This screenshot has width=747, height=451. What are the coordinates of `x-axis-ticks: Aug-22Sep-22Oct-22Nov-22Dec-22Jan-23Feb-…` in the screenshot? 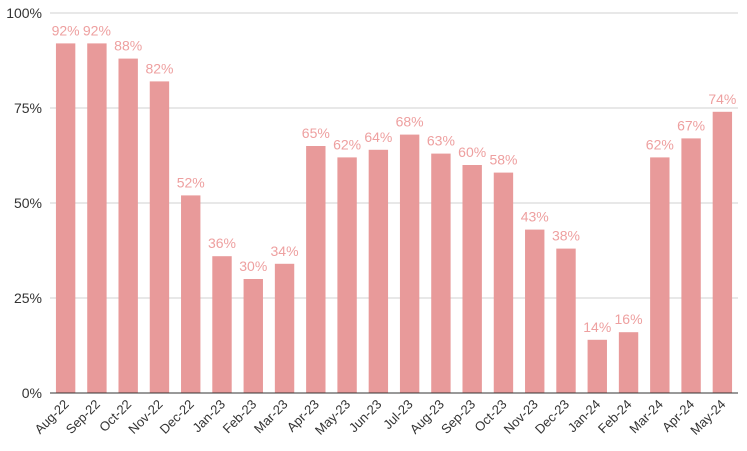 It's located at (380, 417).